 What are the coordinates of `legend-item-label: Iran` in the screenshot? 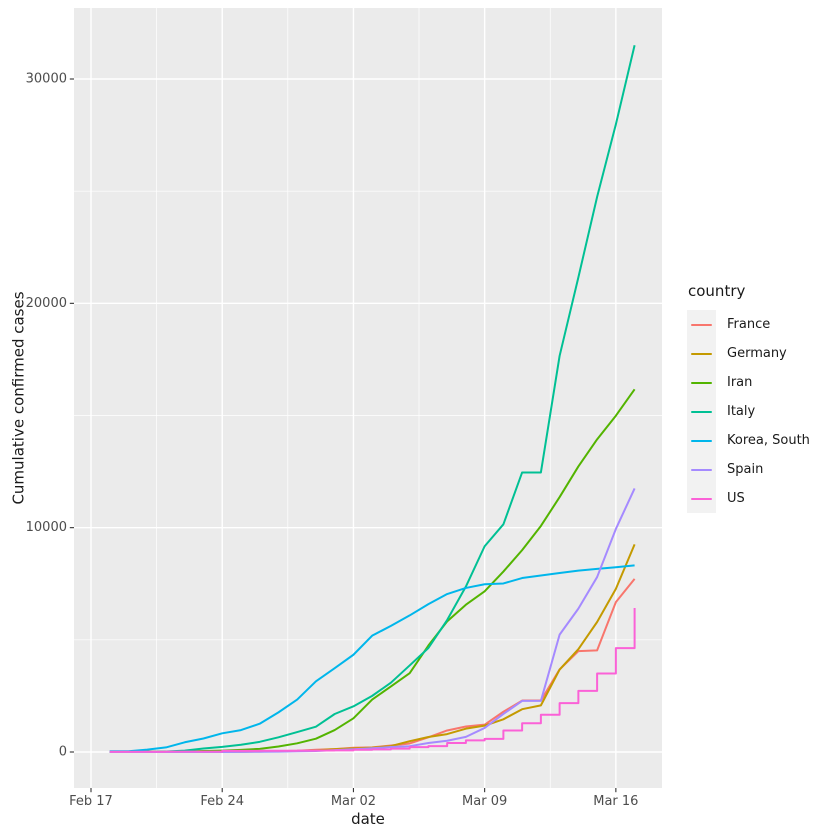 It's located at (740, 382).